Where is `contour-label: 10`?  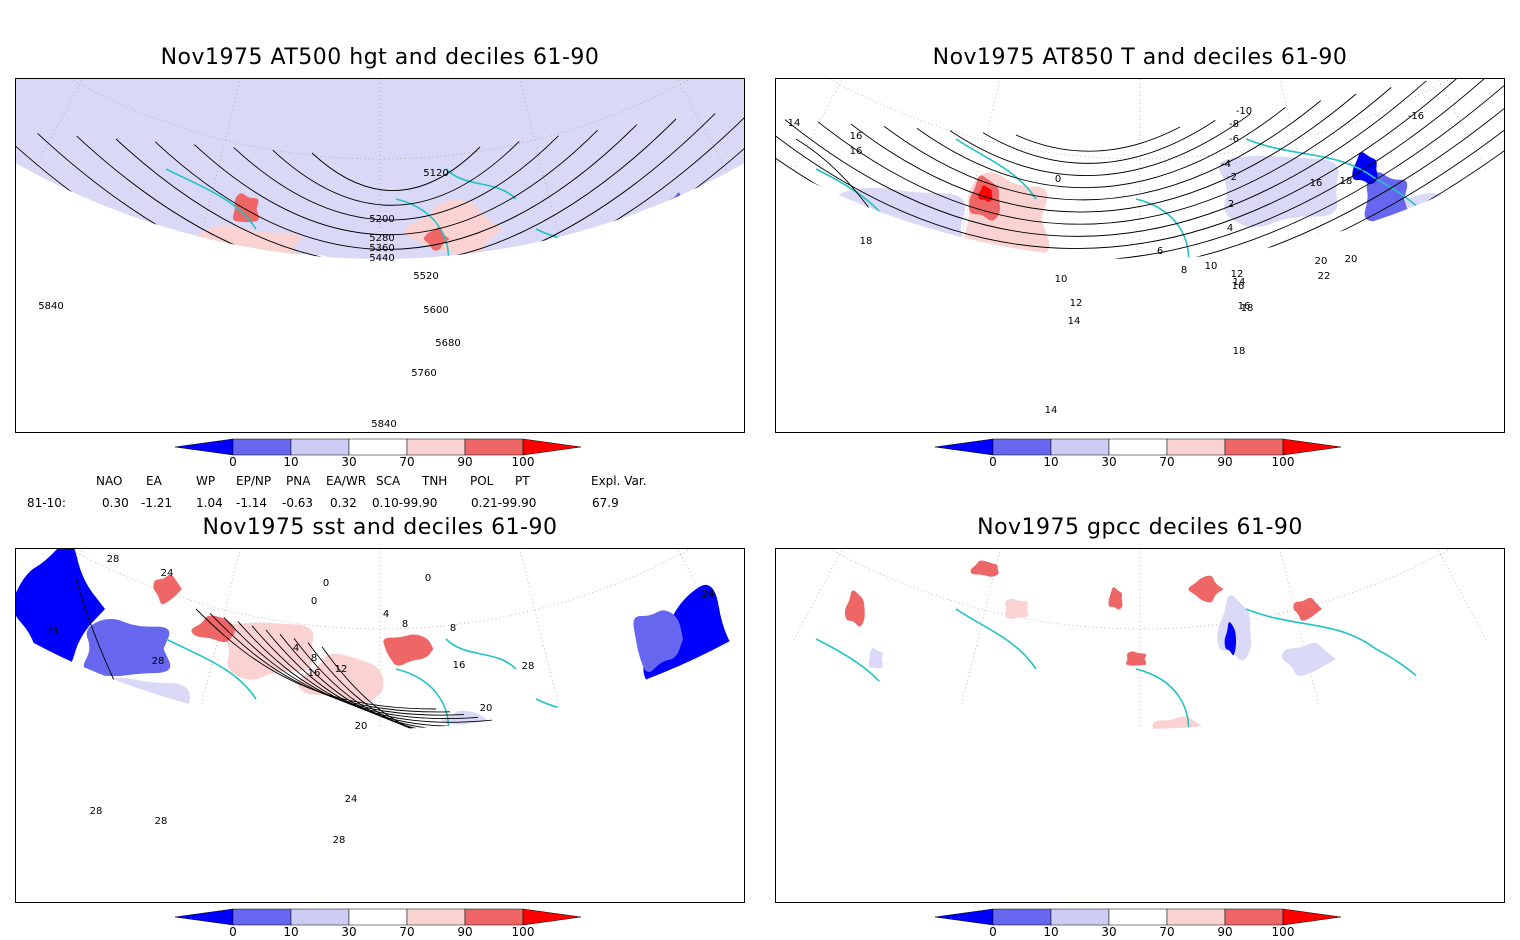
contour-label: 10 is located at coordinates (1211, 266).